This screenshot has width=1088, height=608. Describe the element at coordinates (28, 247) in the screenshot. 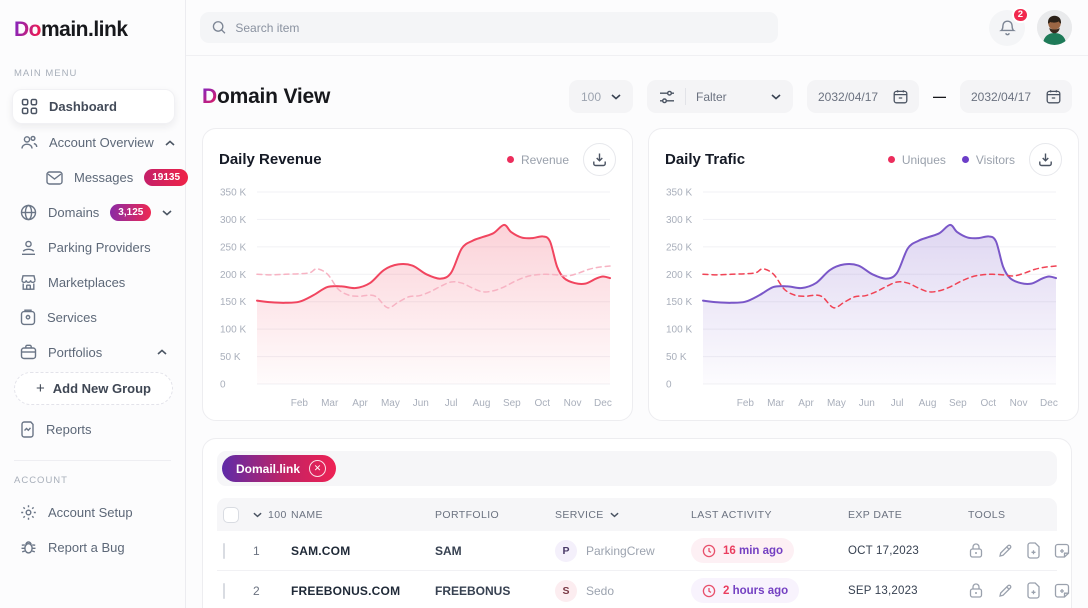

I see `parking-provider-icon` at that location.